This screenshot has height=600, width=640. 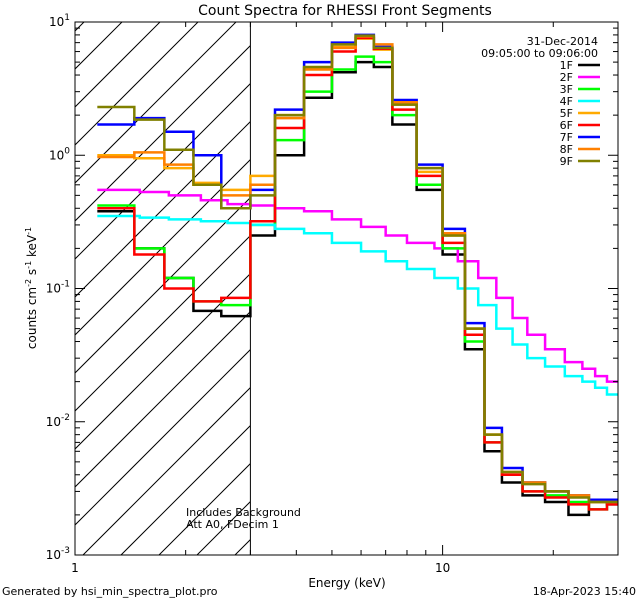 What do you see at coordinates (442, 568) in the screenshot?
I see `x-tick-label: 10` at bounding box center [442, 568].